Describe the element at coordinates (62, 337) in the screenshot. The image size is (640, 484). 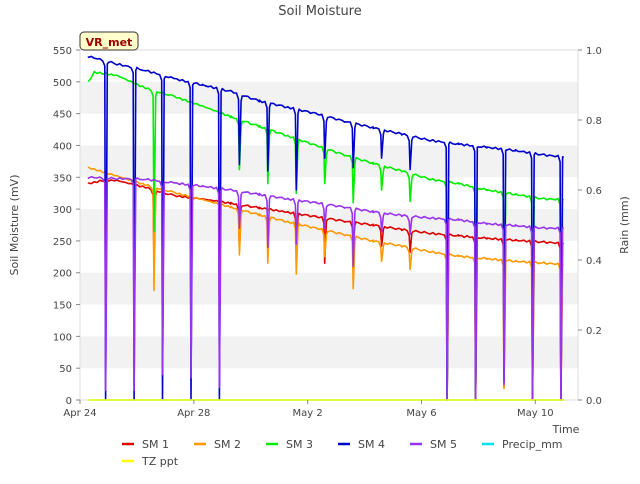
I see `y-tick-label-left: 100` at that location.